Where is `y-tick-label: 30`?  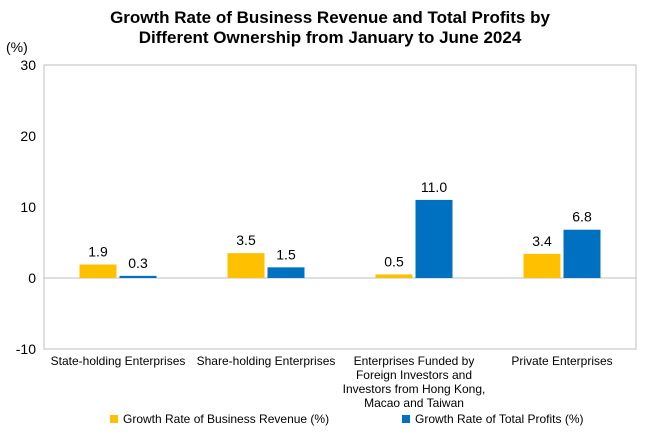
y-tick-label: 30 is located at coordinates (28, 65).